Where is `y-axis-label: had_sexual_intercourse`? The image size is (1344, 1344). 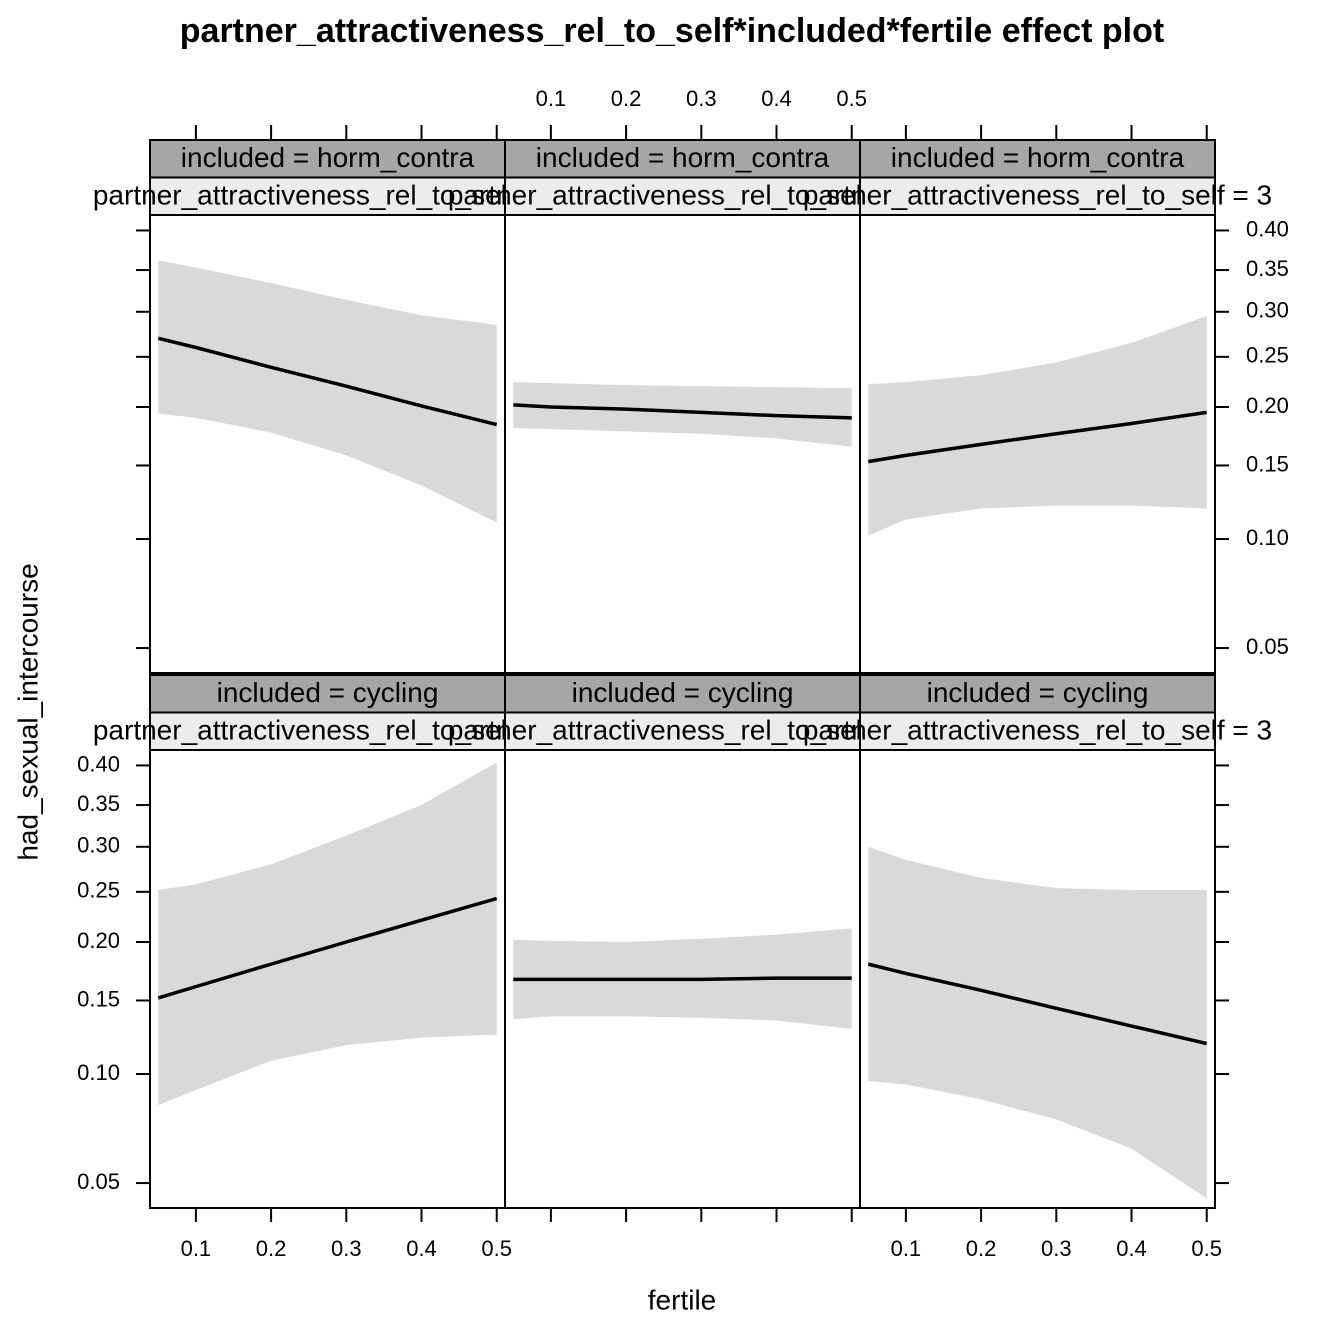
y-axis-label: had_sexual_intercourse is located at coordinates (27, 711).